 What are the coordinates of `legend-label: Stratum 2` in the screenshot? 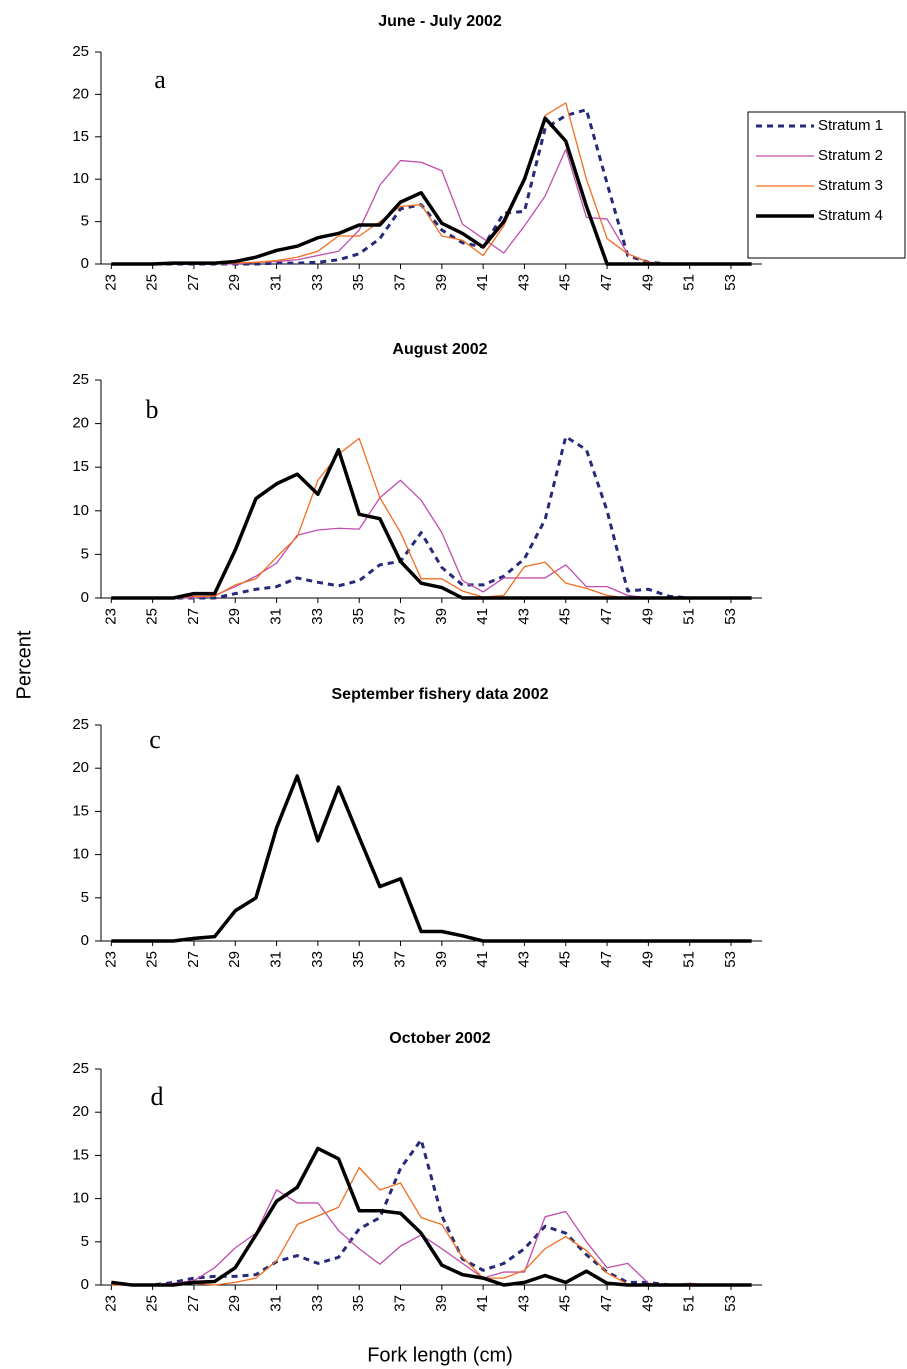 It's located at (850, 155).